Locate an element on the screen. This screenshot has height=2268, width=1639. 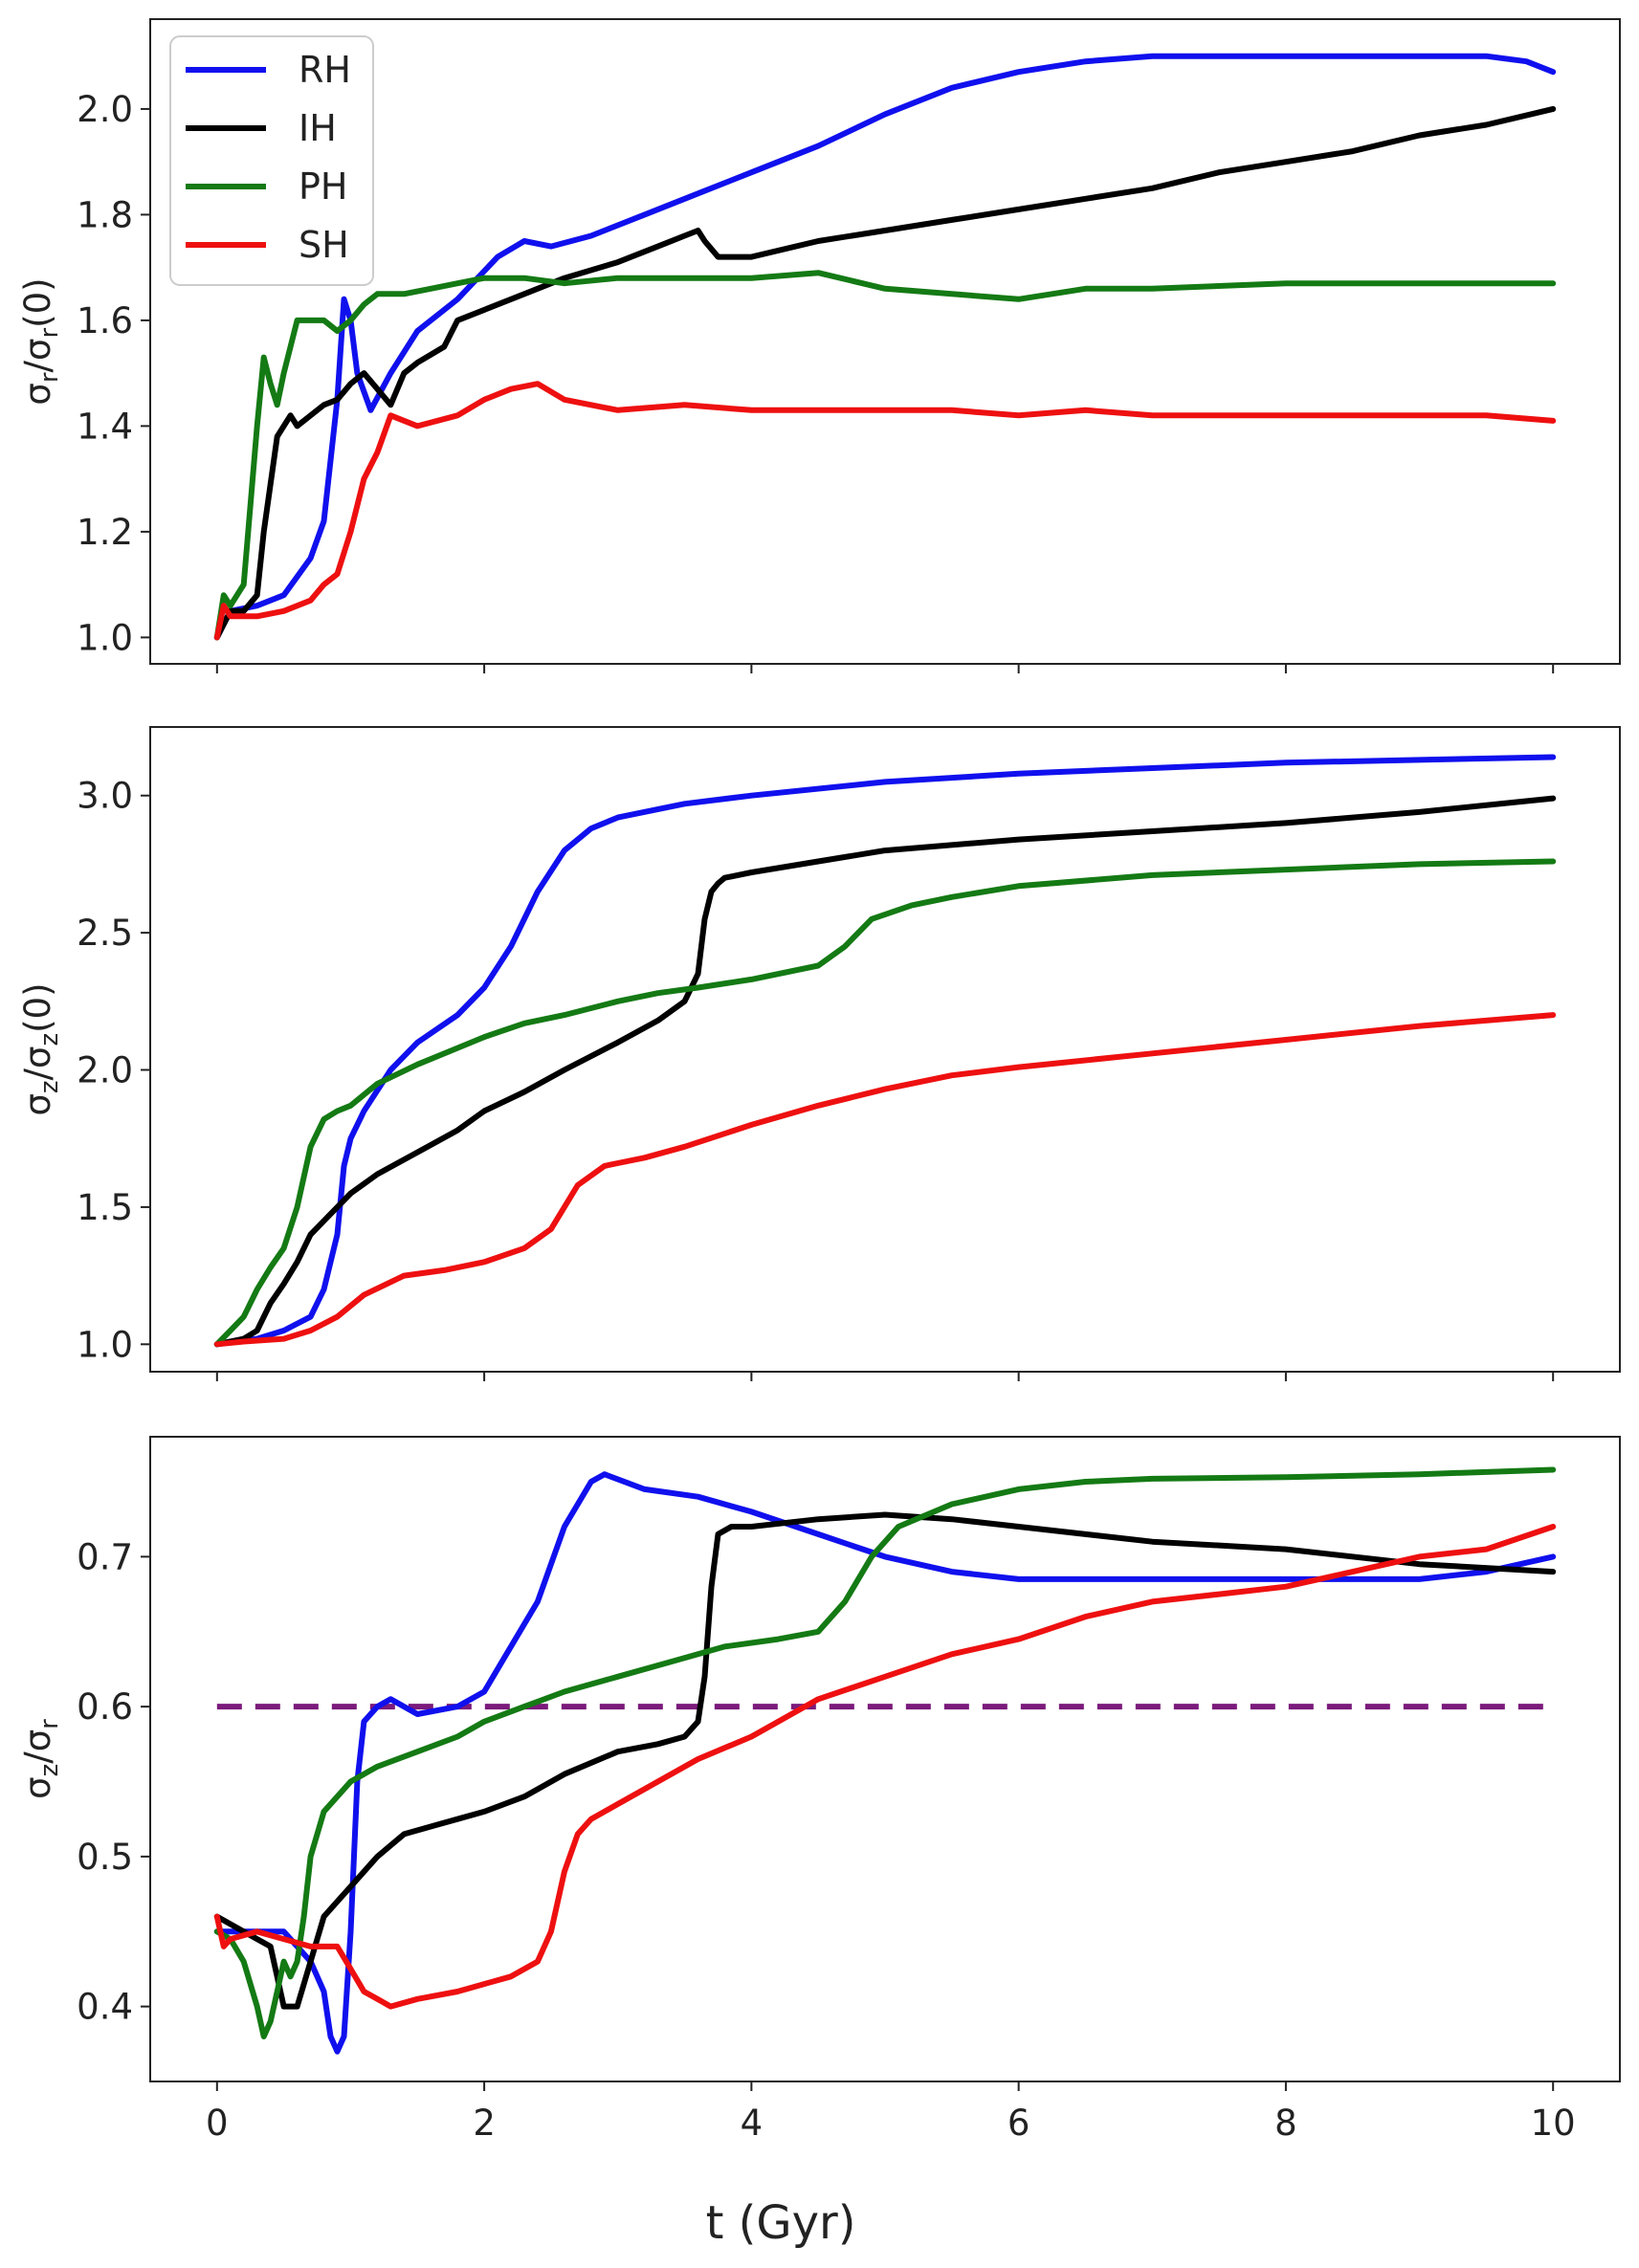
x-tick-label: 4 is located at coordinates (752, 2123).